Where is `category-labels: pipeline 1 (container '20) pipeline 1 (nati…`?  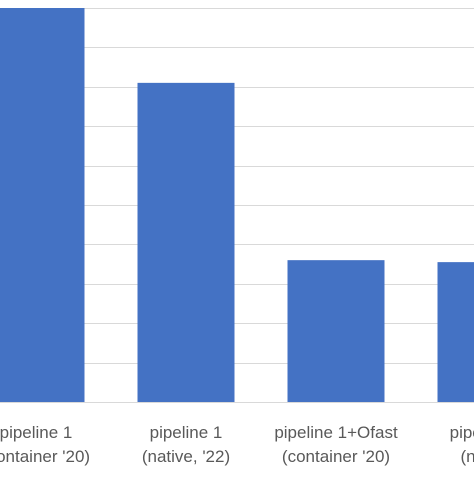 category-labels: pipeline 1 (container '20) pipeline 1 (nati… is located at coordinates (237, 444).